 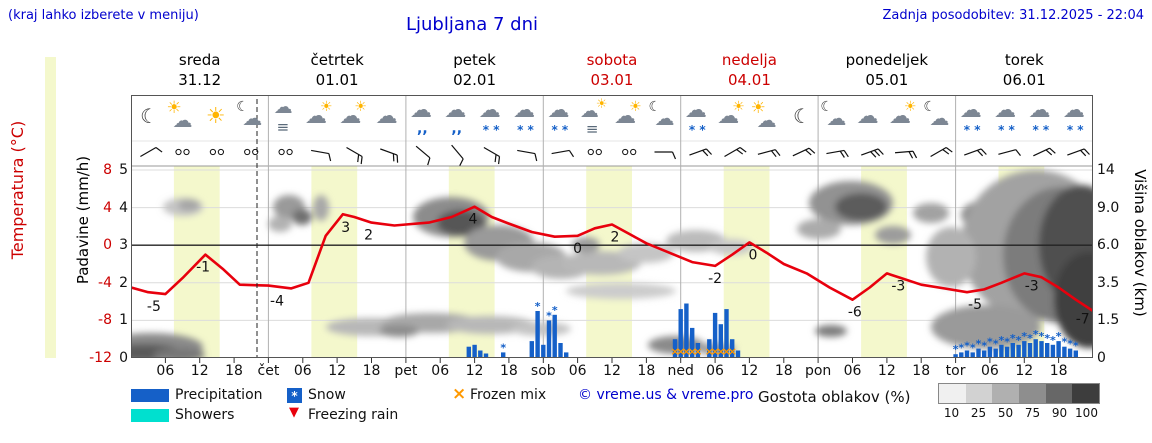 I want to click on cloud-density-value: 90, so click(x=1059, y=413).